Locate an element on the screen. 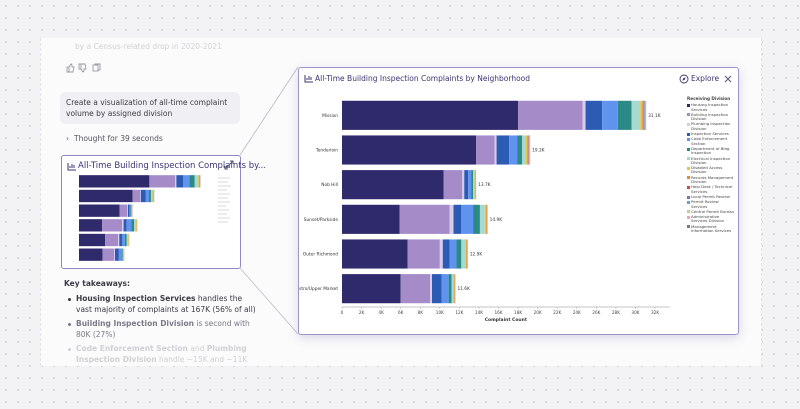 This screenshot has width=800, height=409. legend-label: Plumbing Inspection Division is located at coordinates (711, 126).